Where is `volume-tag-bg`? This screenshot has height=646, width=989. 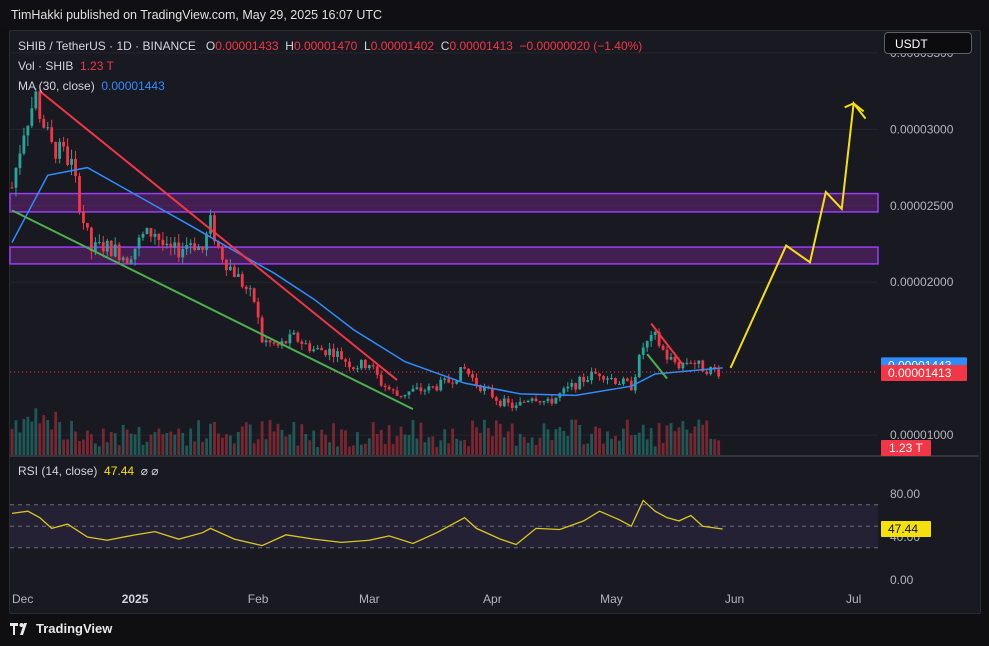
volume-tag-bg is located at coordinates (906, 448).